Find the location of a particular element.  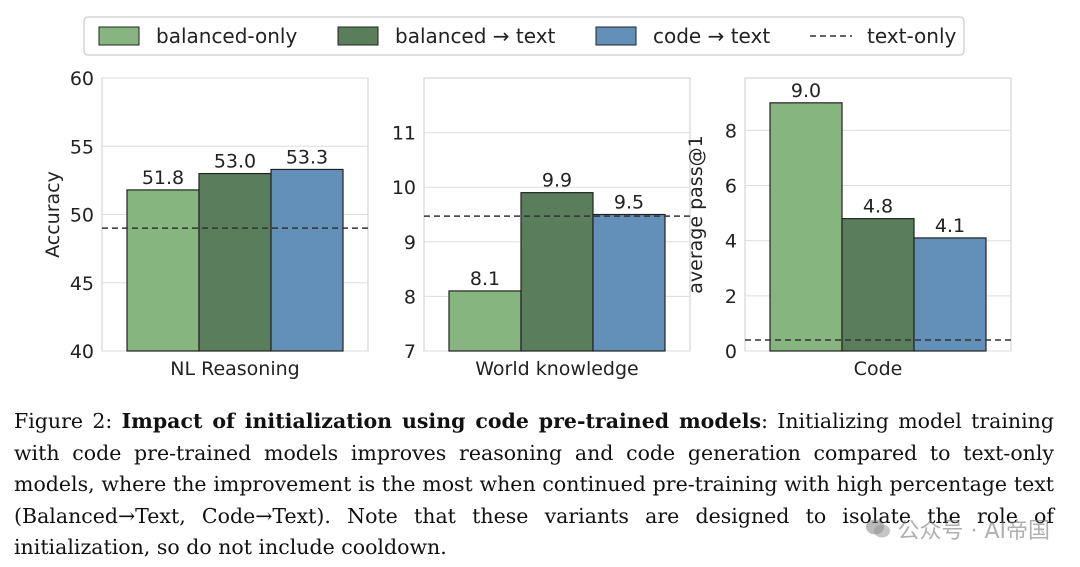

panel-3-value-label-2: 4.8 is located at coordinates (878, 207).